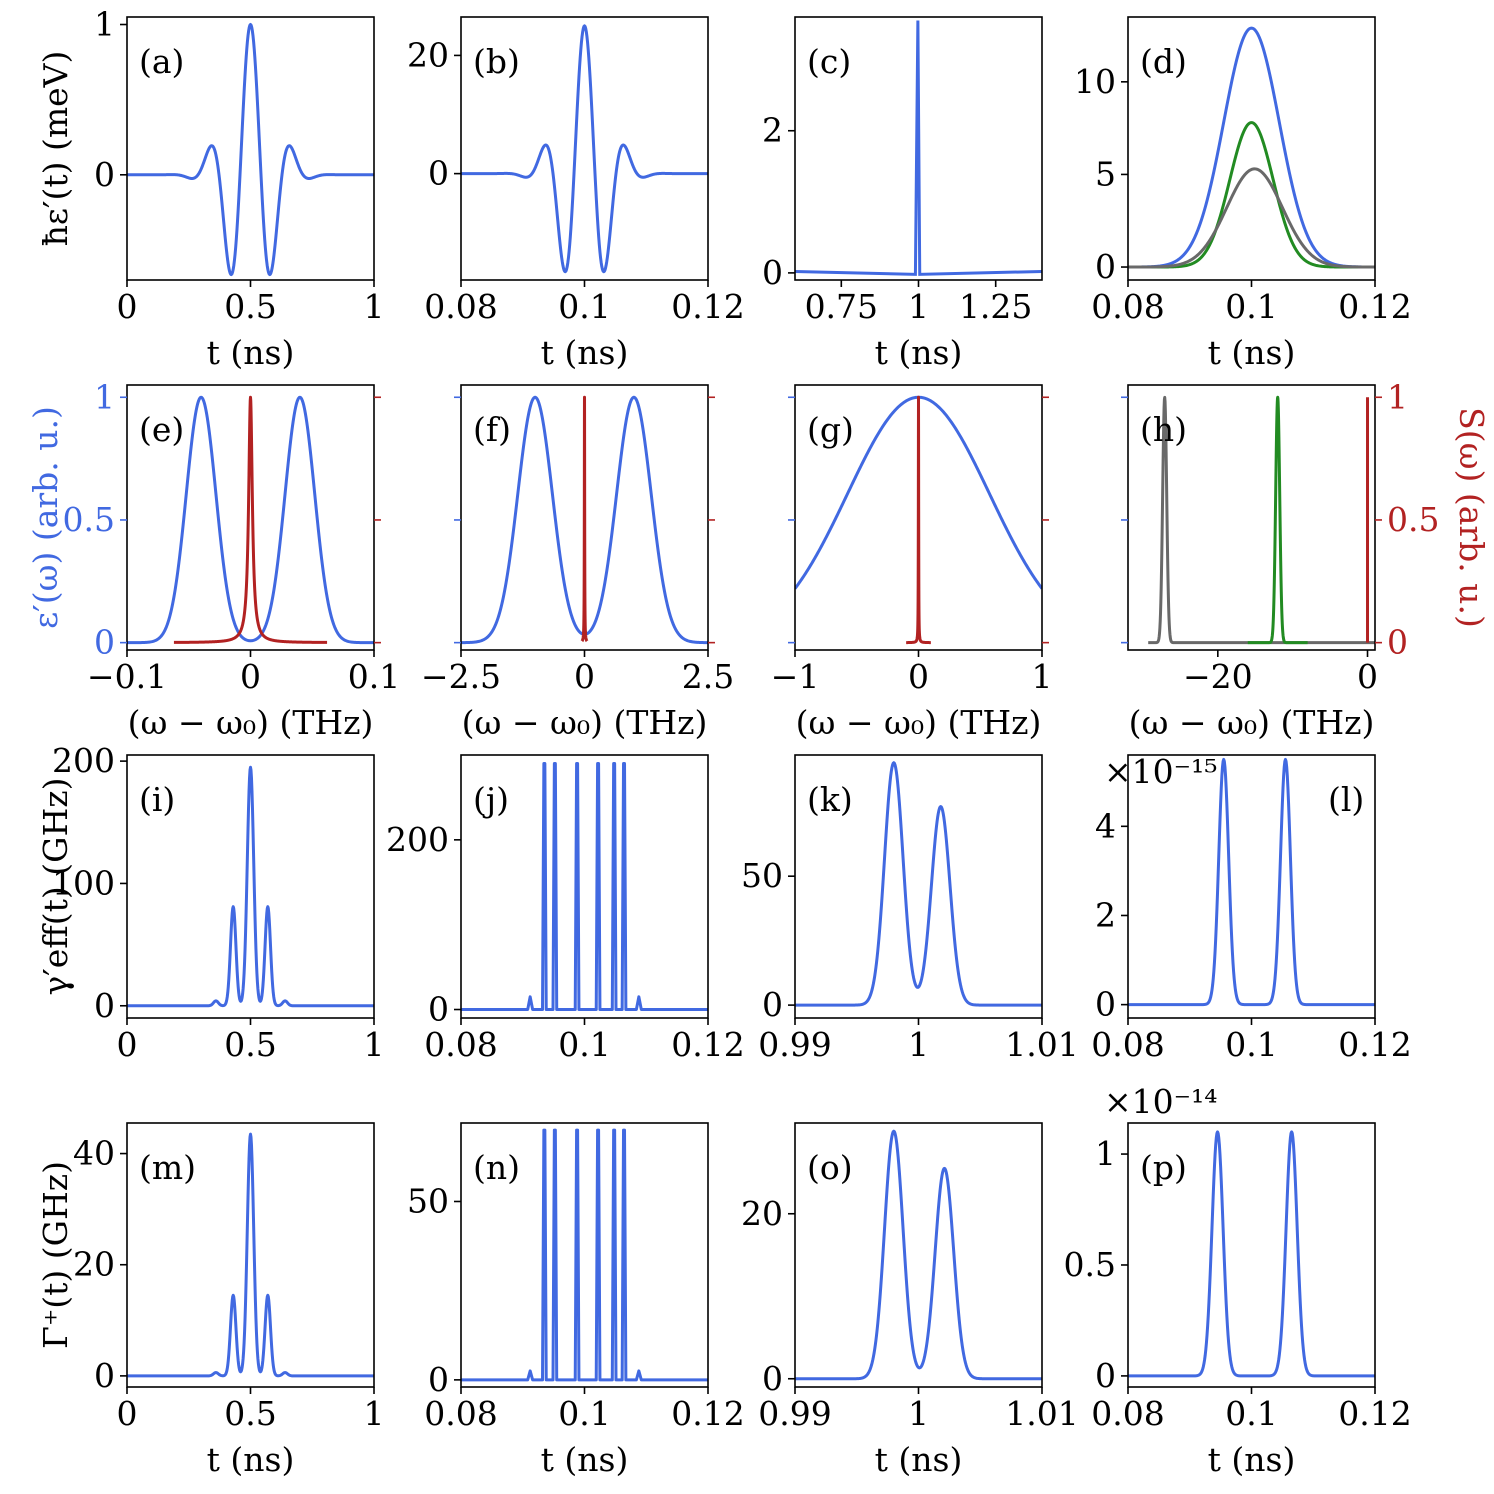 The width and height of the screenshot is (1494, 1494). I want to click on panel-n: 0.08 0.1 0.12 0 50 (n) t (ns), so click(576, 1300).